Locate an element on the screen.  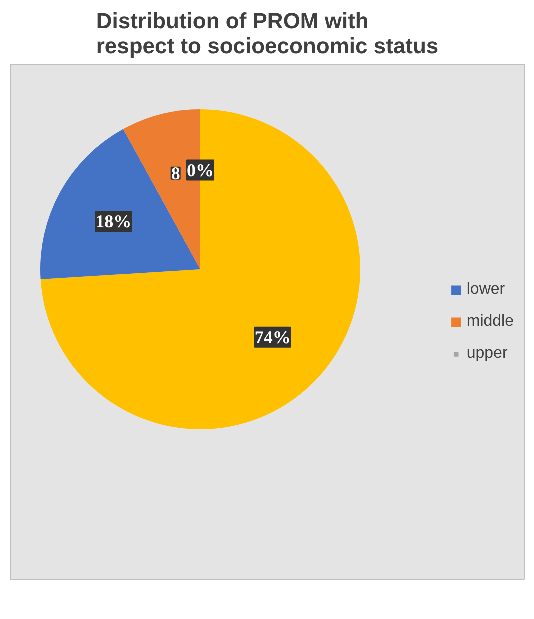
legend-label: lower is located at coordinates (486, 289).